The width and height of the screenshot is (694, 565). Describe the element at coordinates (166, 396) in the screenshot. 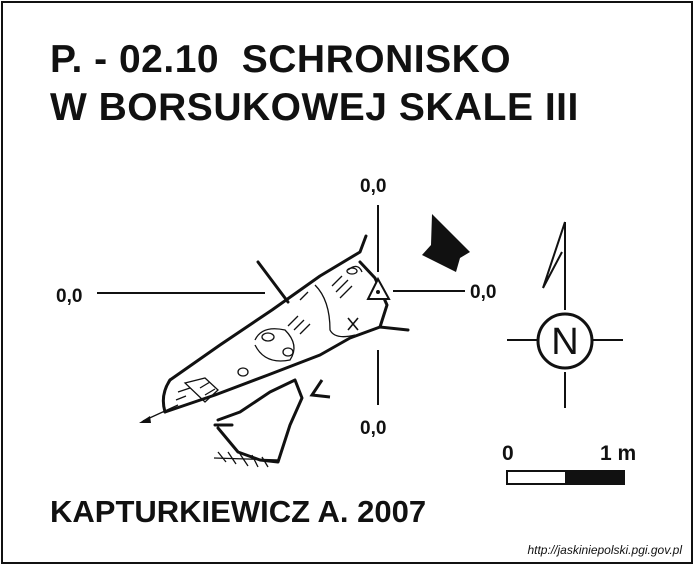

I see `cave-end-left` at that location.